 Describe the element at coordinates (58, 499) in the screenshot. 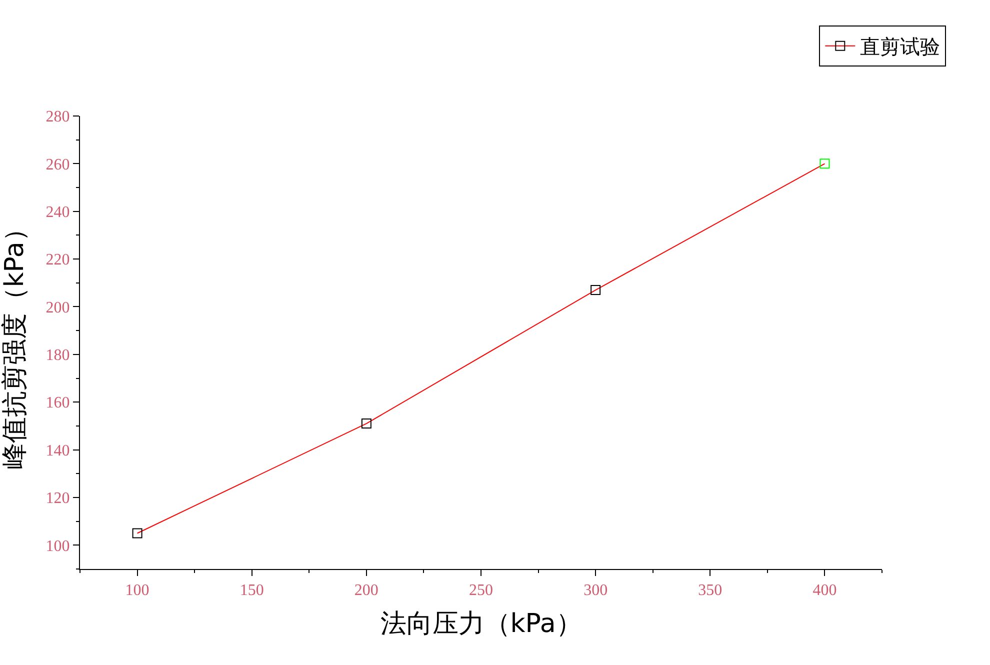

I see `y-tick-label: 120` at that location.